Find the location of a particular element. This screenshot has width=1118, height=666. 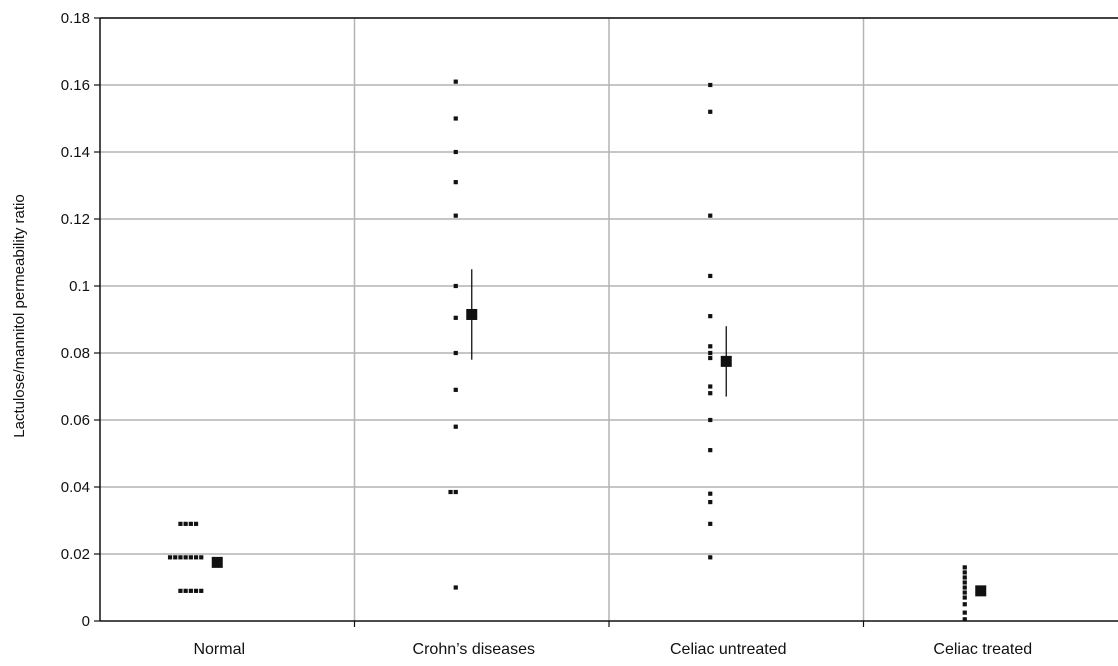

x-category-label: Normal is located at coordinates (219, 649).